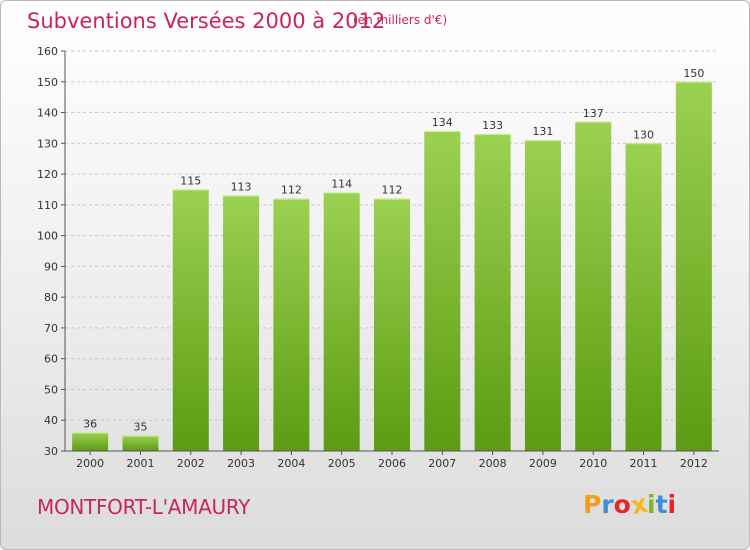  What do you see at coordinates (90, 463) in the screenshot?
I see `x-tick-label: 2000` at bounding box center [90, 463].